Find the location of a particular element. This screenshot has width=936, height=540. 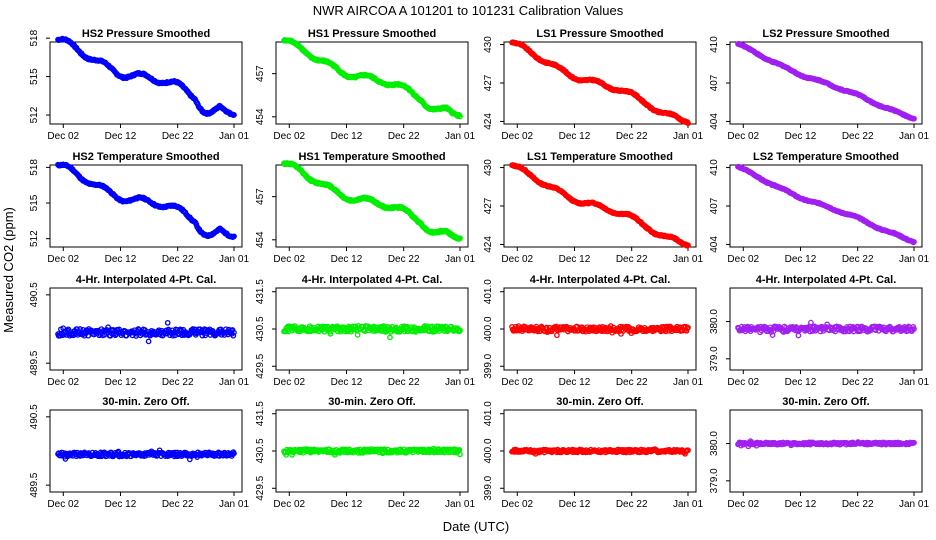

panel-title: LS2 Pressure Smoothed is located at coordinates (825, 34).